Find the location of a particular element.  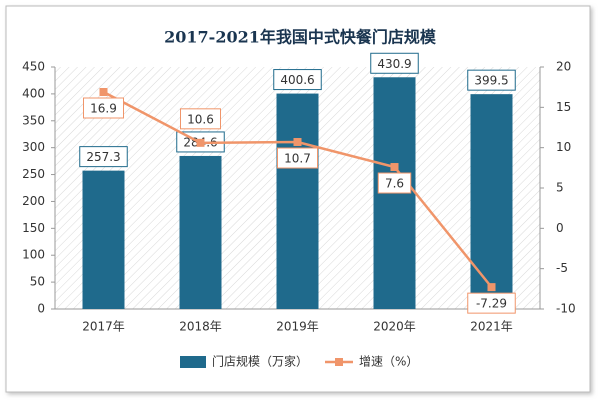

y2-tick-label: 20 is located at coordinates (563, 67).